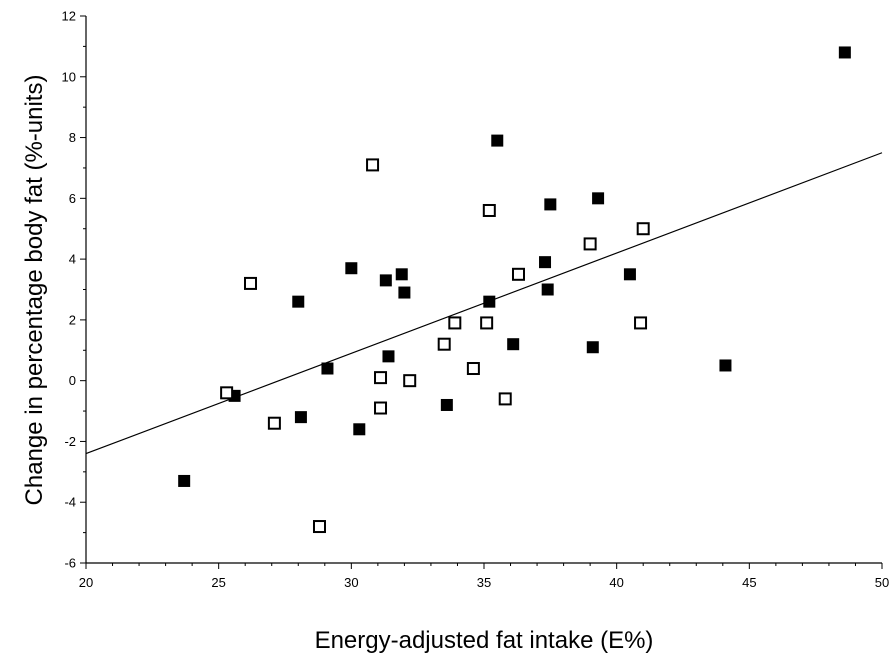 The image size is (894, 661). I want to click on x-tick-label: 50, so click(882, 582).